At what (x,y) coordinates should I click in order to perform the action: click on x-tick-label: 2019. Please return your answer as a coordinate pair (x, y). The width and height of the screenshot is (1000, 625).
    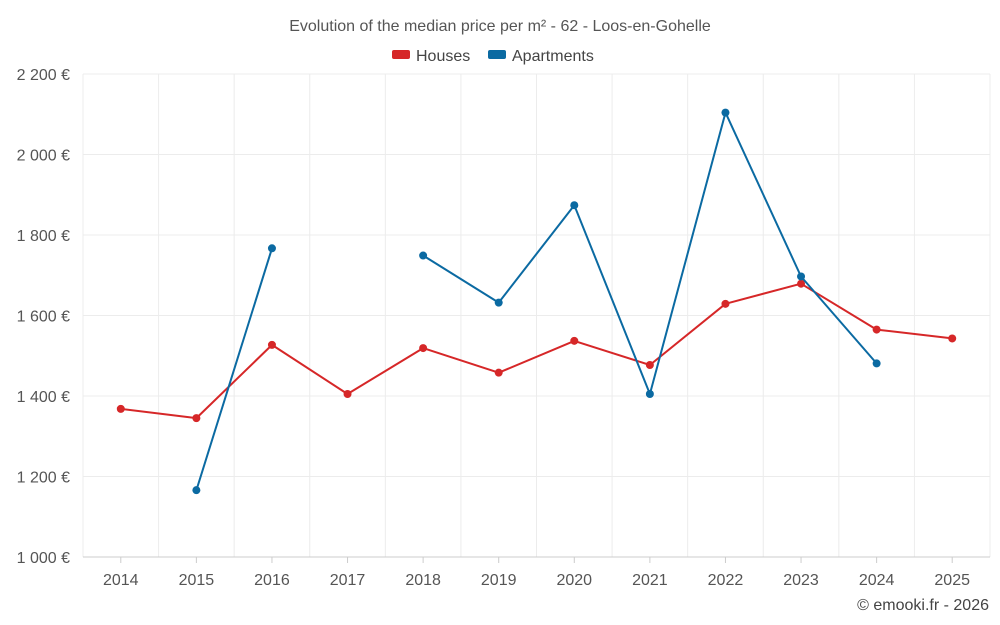
    Looking at the image, I should click on (499, 580).